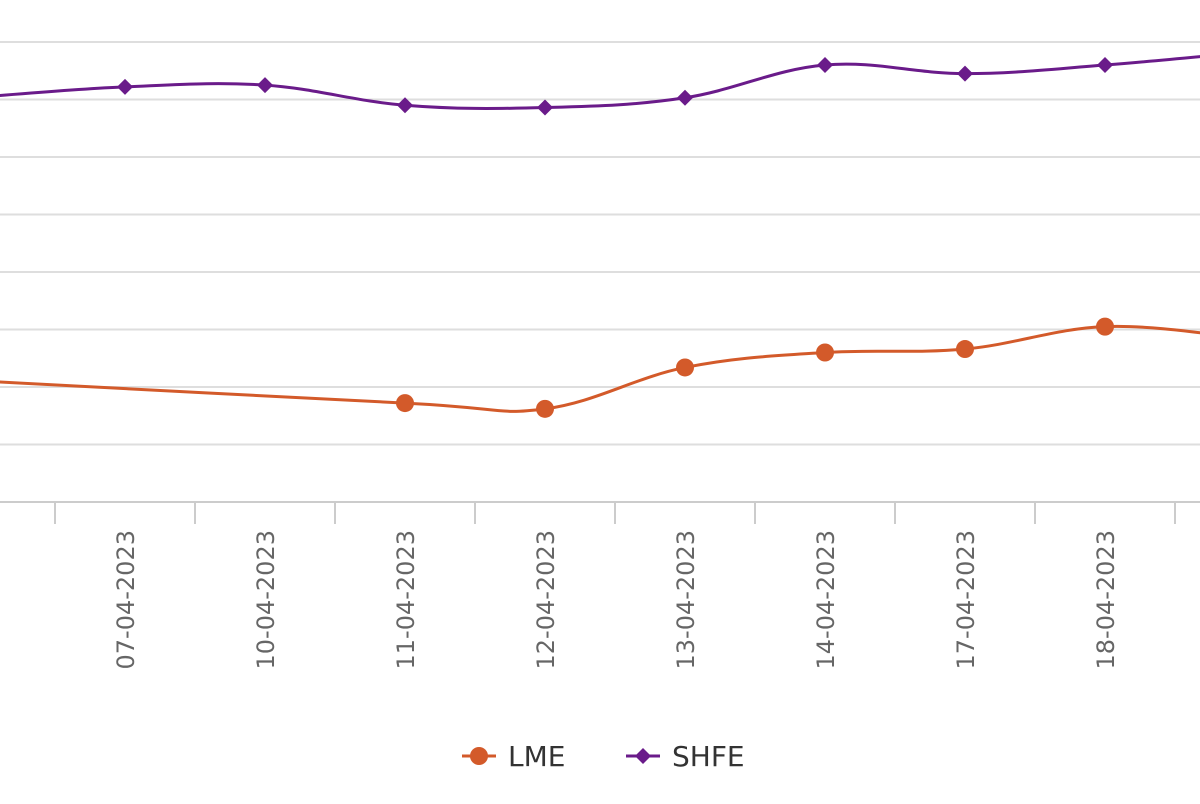 Image resolution: width=1200 pixels, height=804 pixels. Describe the element at coordinates (603, 756) in the screenshot. I see `legend: LME SHFE` at that location.